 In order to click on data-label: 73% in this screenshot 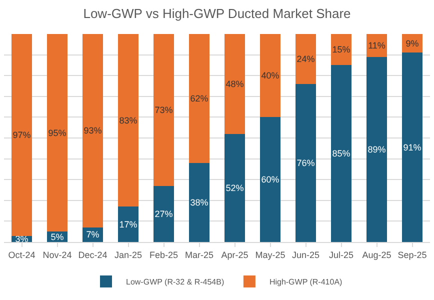, I will do `click(163, 109)`.